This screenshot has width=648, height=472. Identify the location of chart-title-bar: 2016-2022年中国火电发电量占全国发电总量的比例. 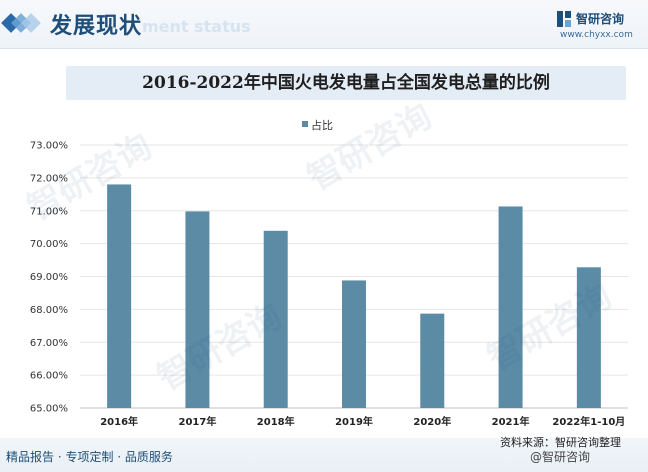
(346, 83).